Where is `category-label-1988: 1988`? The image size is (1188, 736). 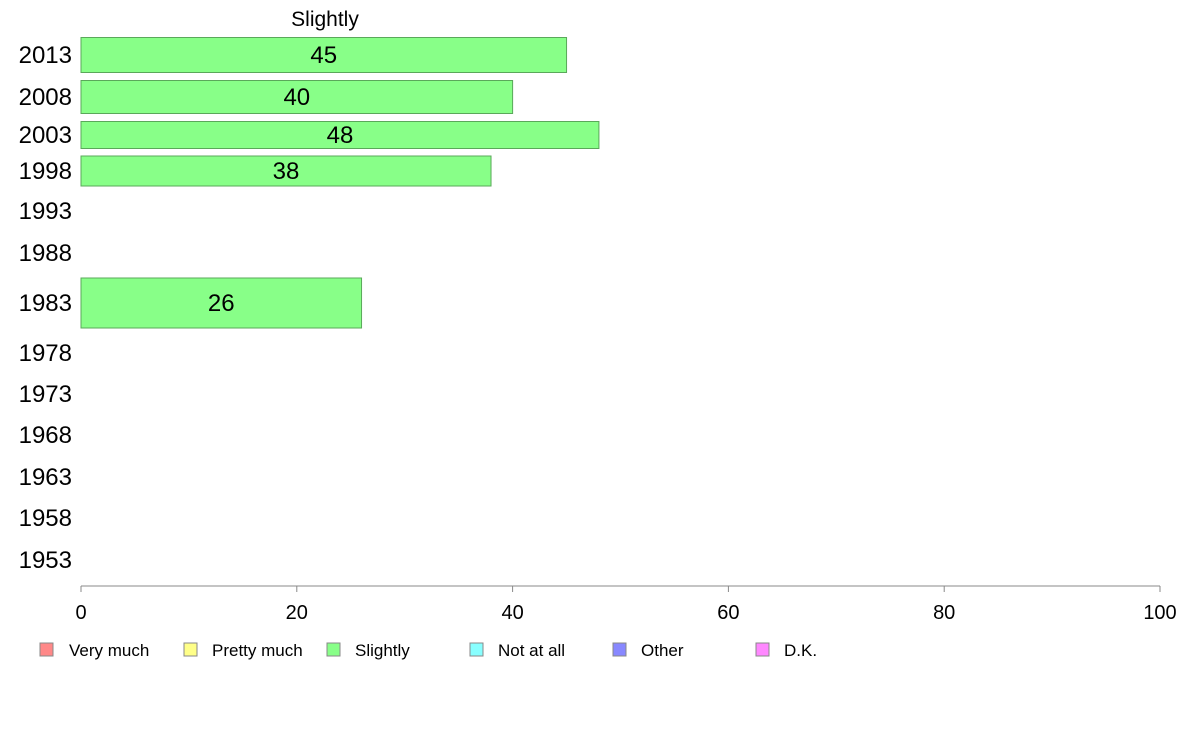
category-label-1988: 1988 is located at coordinates (45, 253).